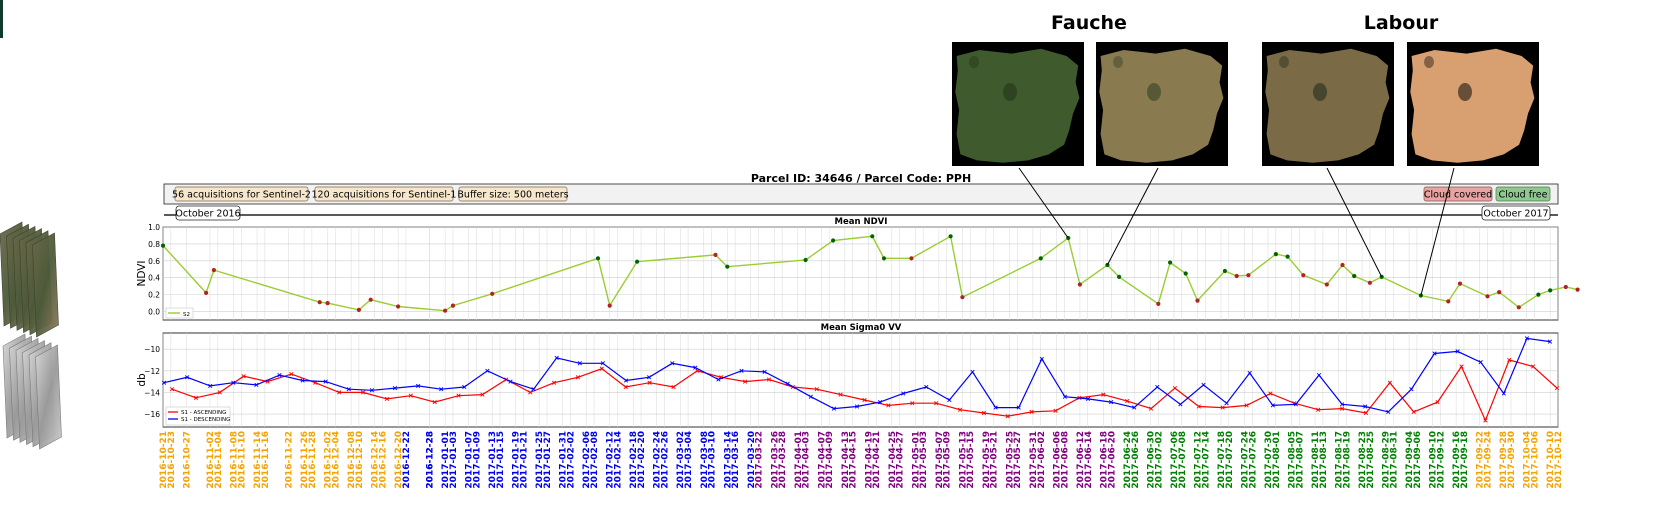 The image size is (1660, 527). What do you see at coordinates (1112, 460) in the screenshot?
I see `date-tick-label: 2017-06-20` at bounding box center [1112, 460].